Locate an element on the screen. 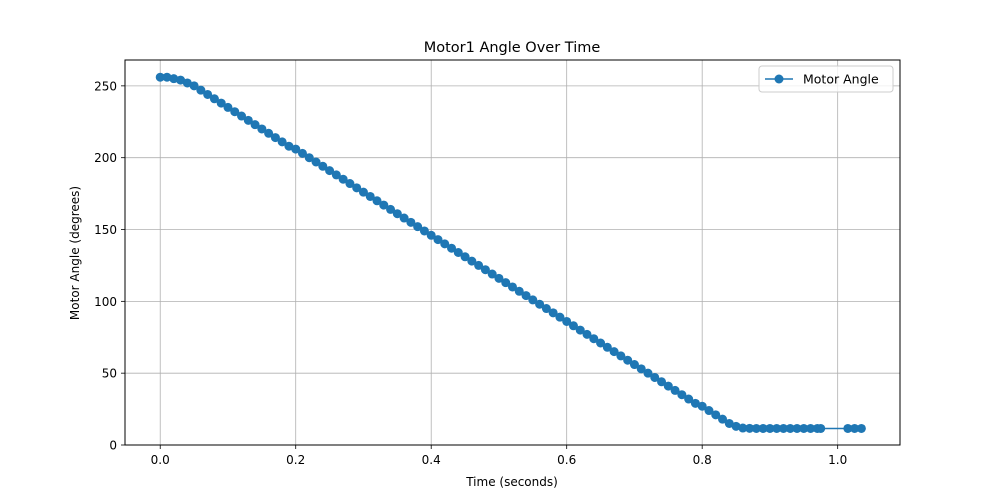 Image resolution: width=1000 pixels, height=500 pixels. y-axis-ticks: 0 50 100 150 200 250 is located at coordinates (109, 266).